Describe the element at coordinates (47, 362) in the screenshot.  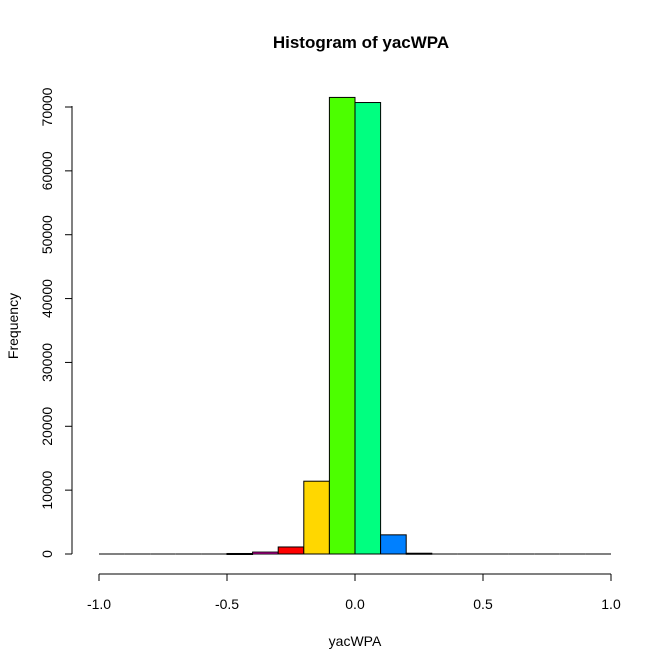
I see `y-tick-label-3: 30000` at that location.